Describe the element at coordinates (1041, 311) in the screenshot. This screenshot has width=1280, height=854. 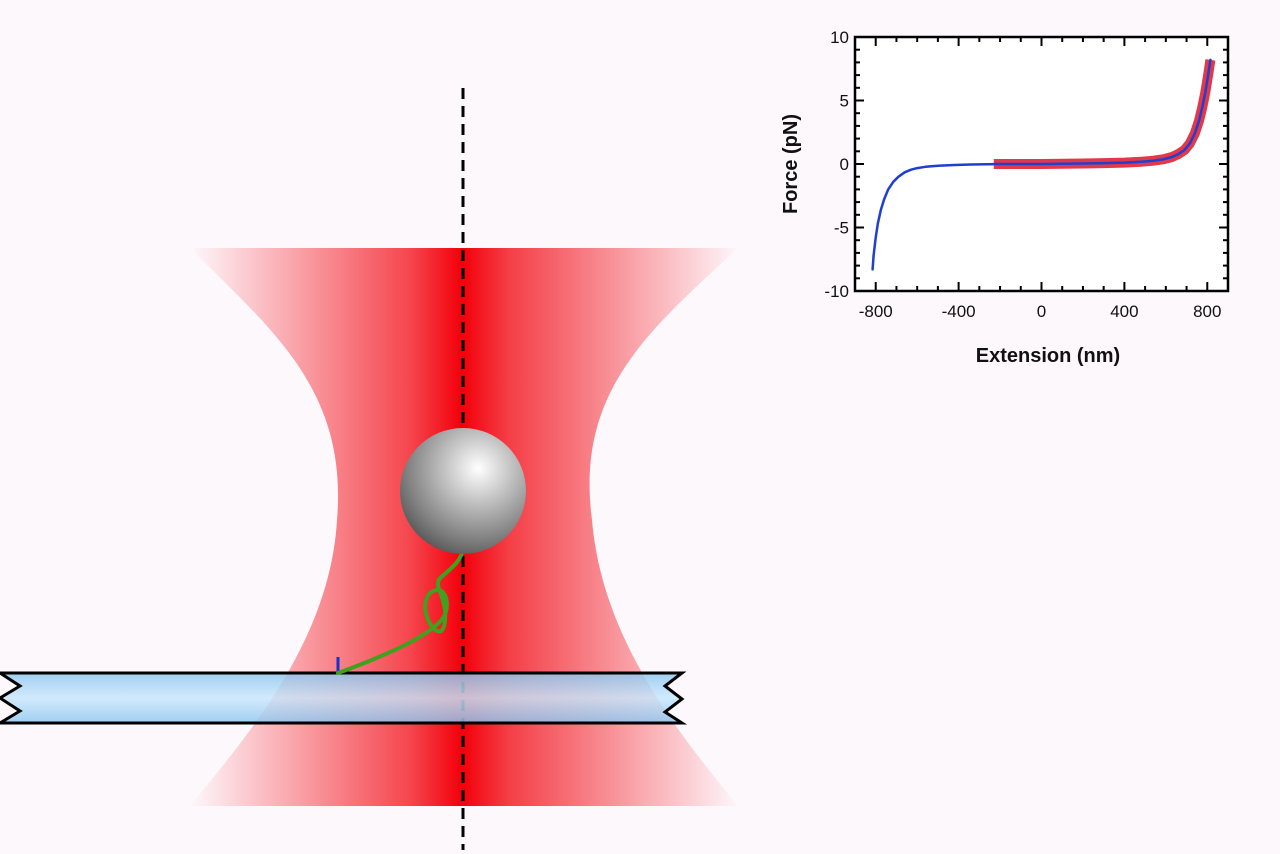
I see `x-tick-label: 0` at that location.